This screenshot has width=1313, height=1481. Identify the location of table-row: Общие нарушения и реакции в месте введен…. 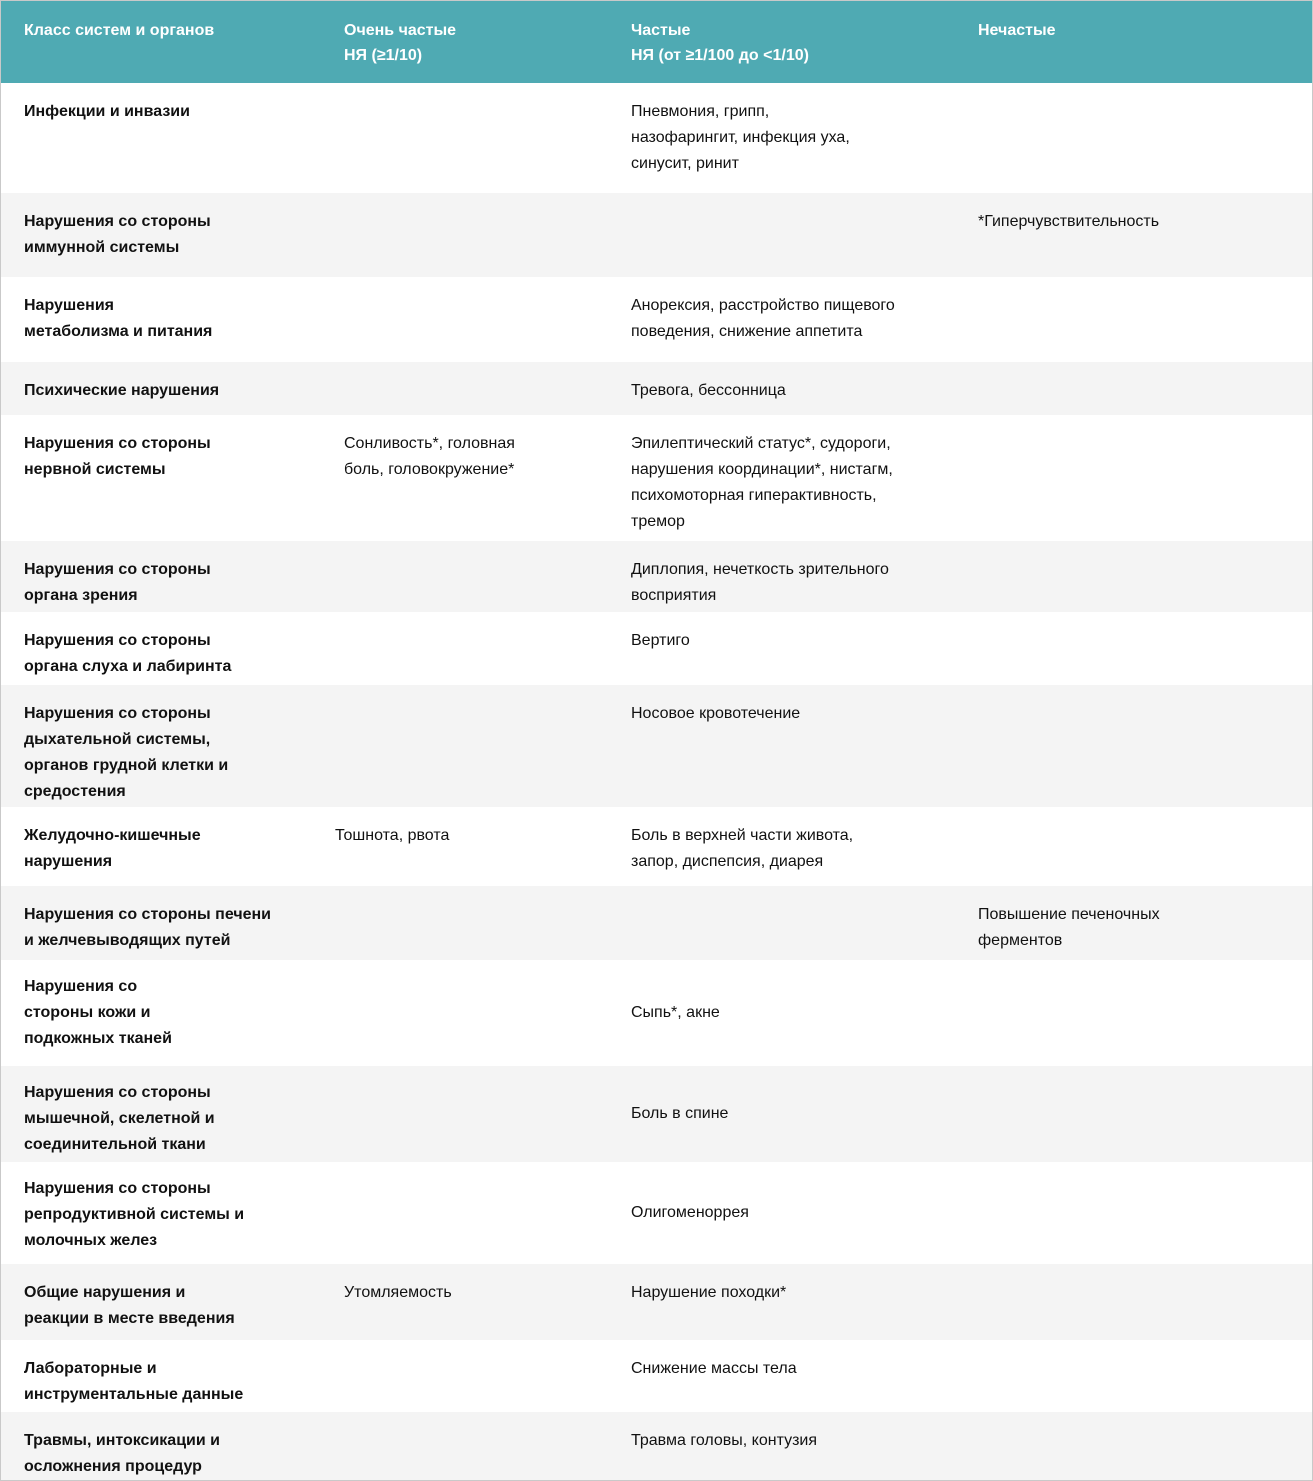
(656, 1302).